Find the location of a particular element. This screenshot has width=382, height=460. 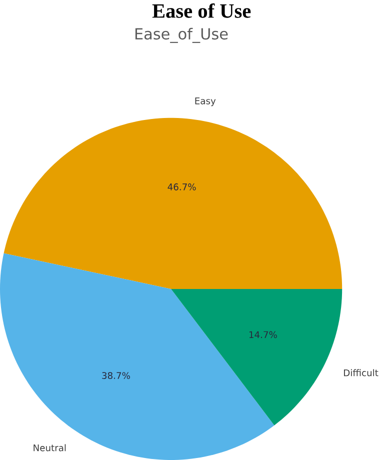

chart-title: Ease of Use is located at coordinates (201, 10).